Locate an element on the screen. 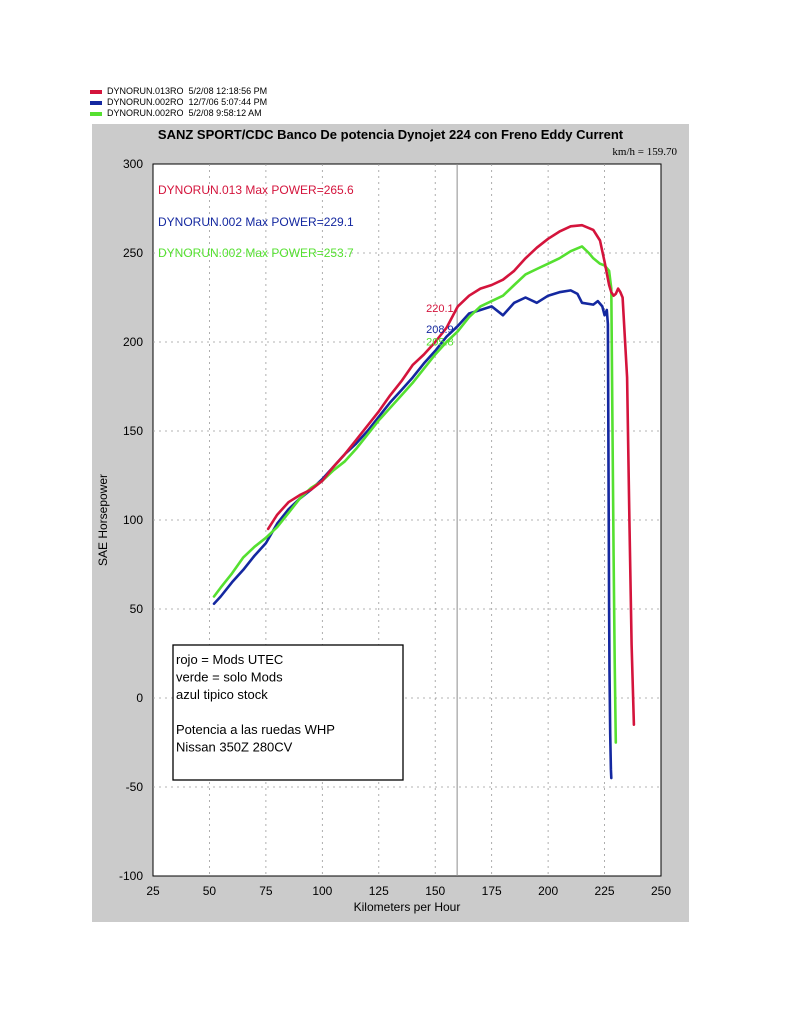  x-tick-label: 250 is located at coordinates (661, 891).